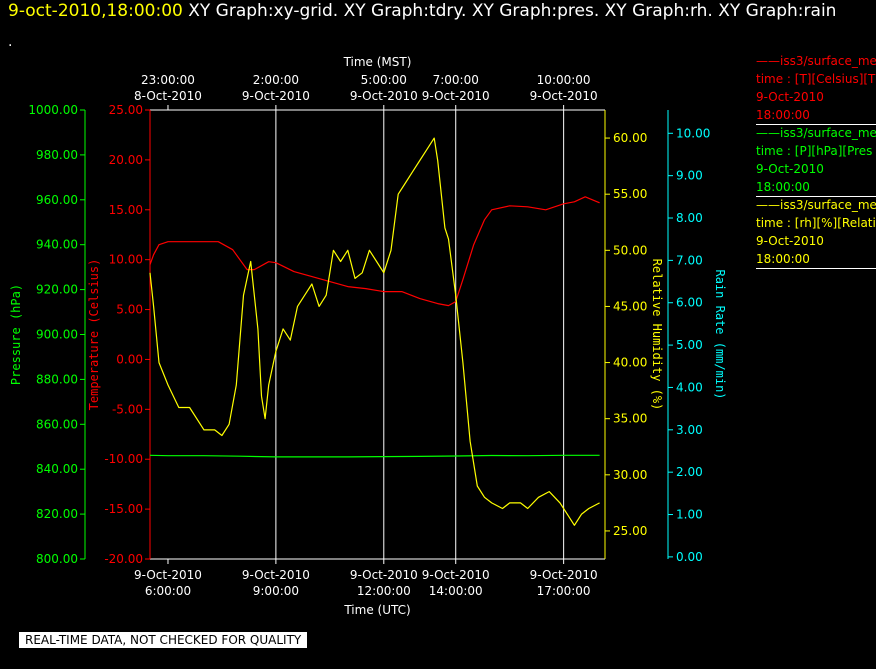  What do you see at coordinates (630, 363) in the screenshot?
I see `humidity-tick-label: 40.00` at bounding box center [630, 363].